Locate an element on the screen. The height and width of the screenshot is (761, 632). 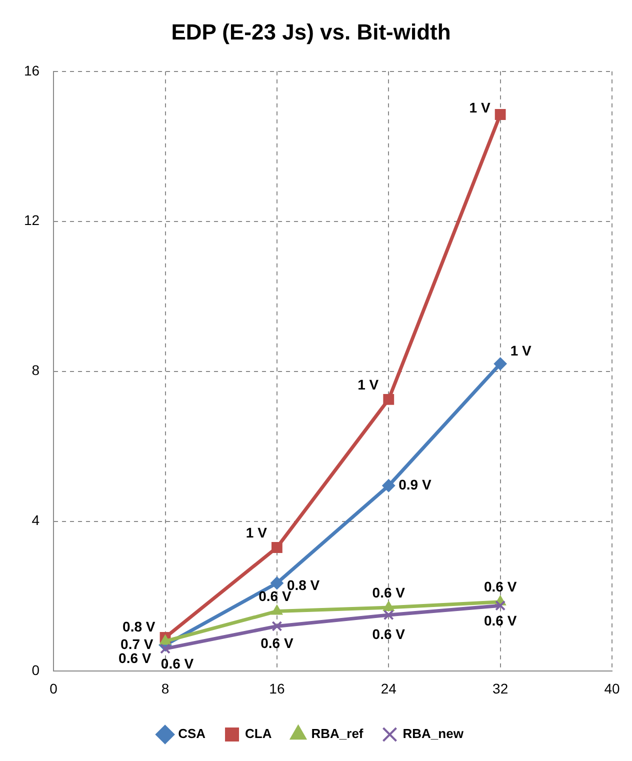
legend-label: RBA_new is located at coordinates (433, 734).